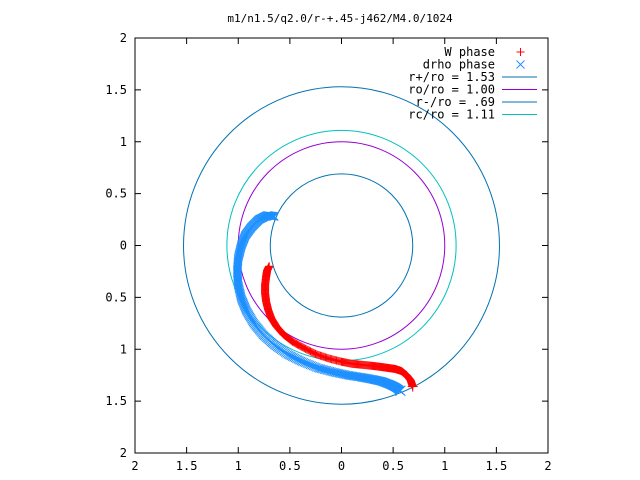 The width and height of the screenshot is (640, 480). I want to click on phase-markers, so click(325, 304).